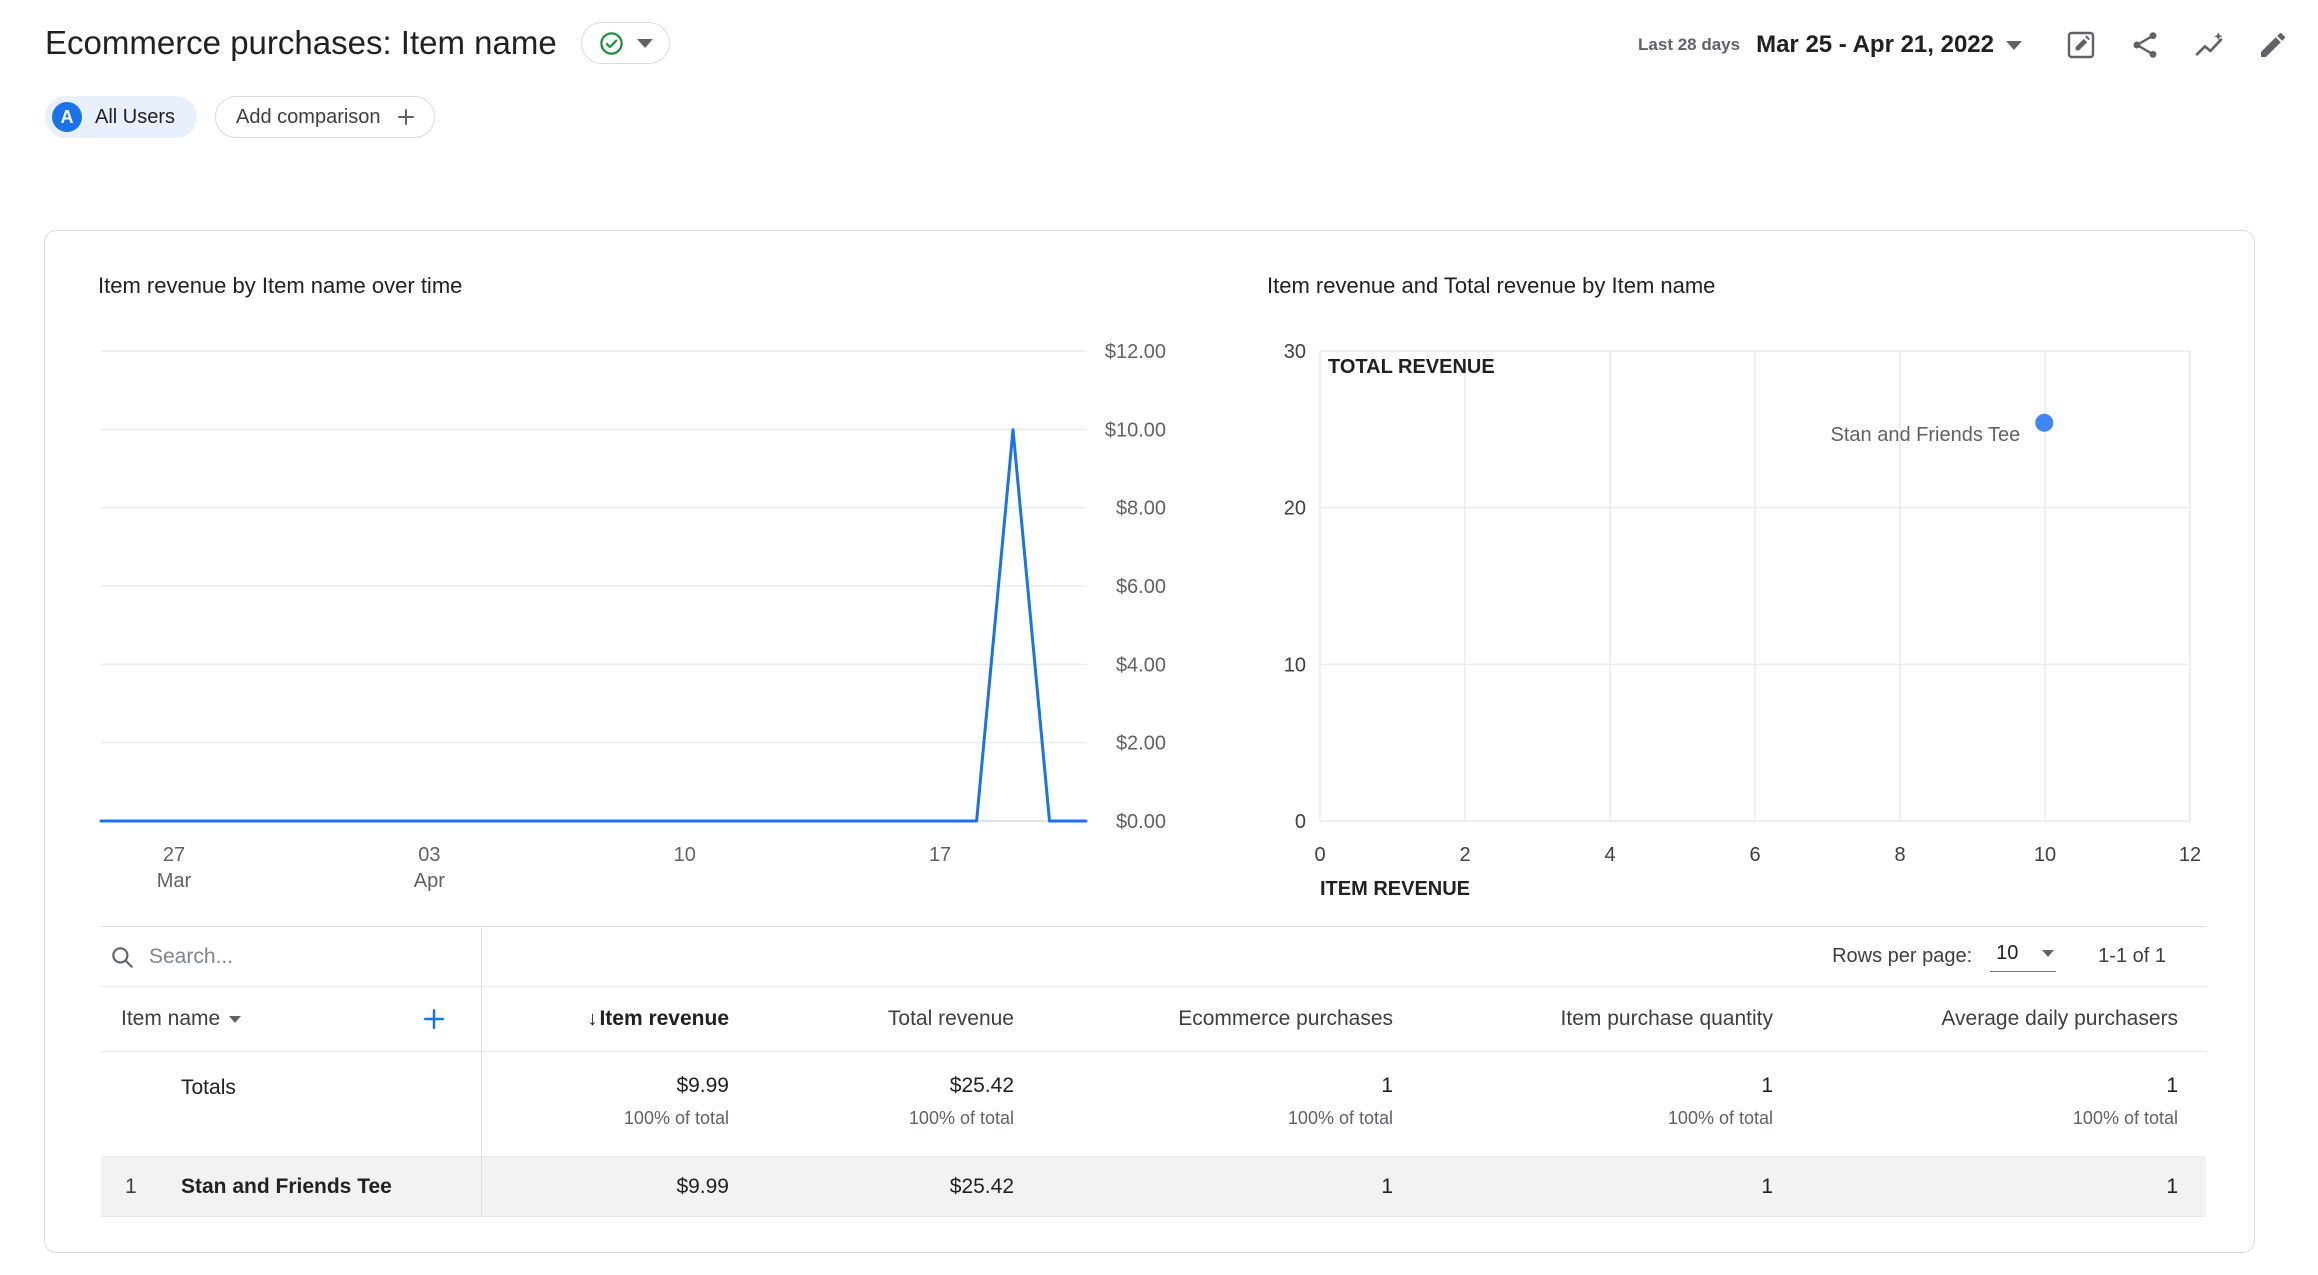 Image resolution: width=2318 pixels, height=1275 pixels. What do you see at coordinates (434, 1019) in the screenshot?
I see `add-column-button` at bounding box center [434, 1019].